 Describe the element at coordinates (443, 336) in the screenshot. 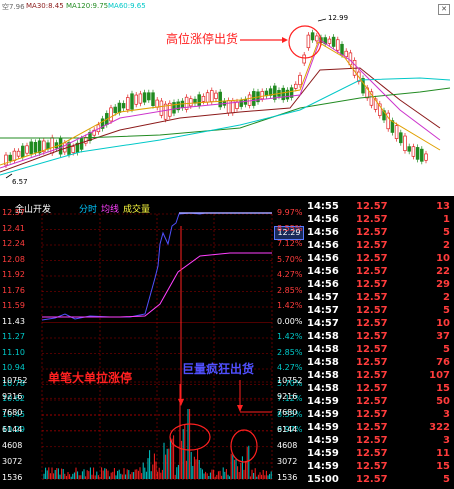

I see `tick-volume: 37` at that location.